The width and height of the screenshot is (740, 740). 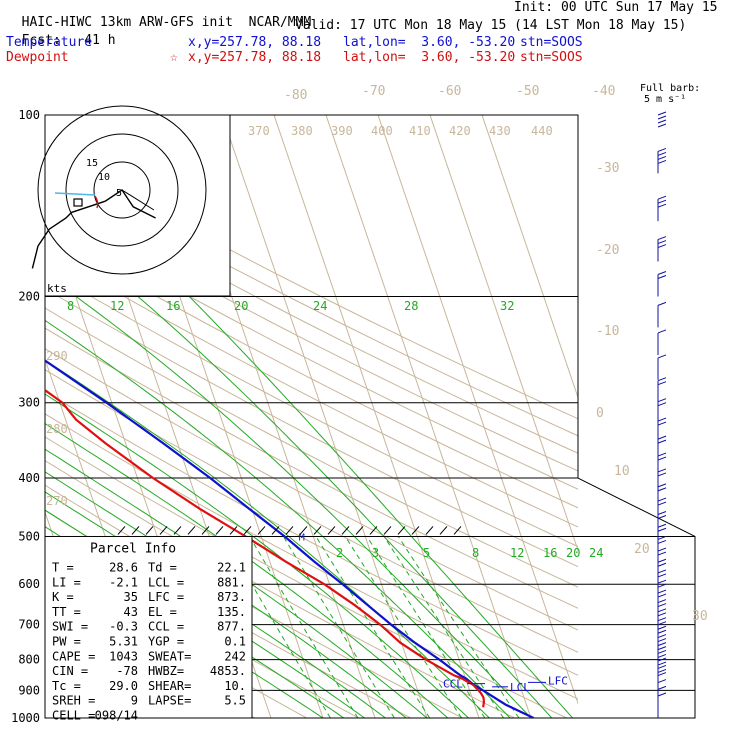 I want to click on parcel-field-value: 873., so click(x=231, y=597).